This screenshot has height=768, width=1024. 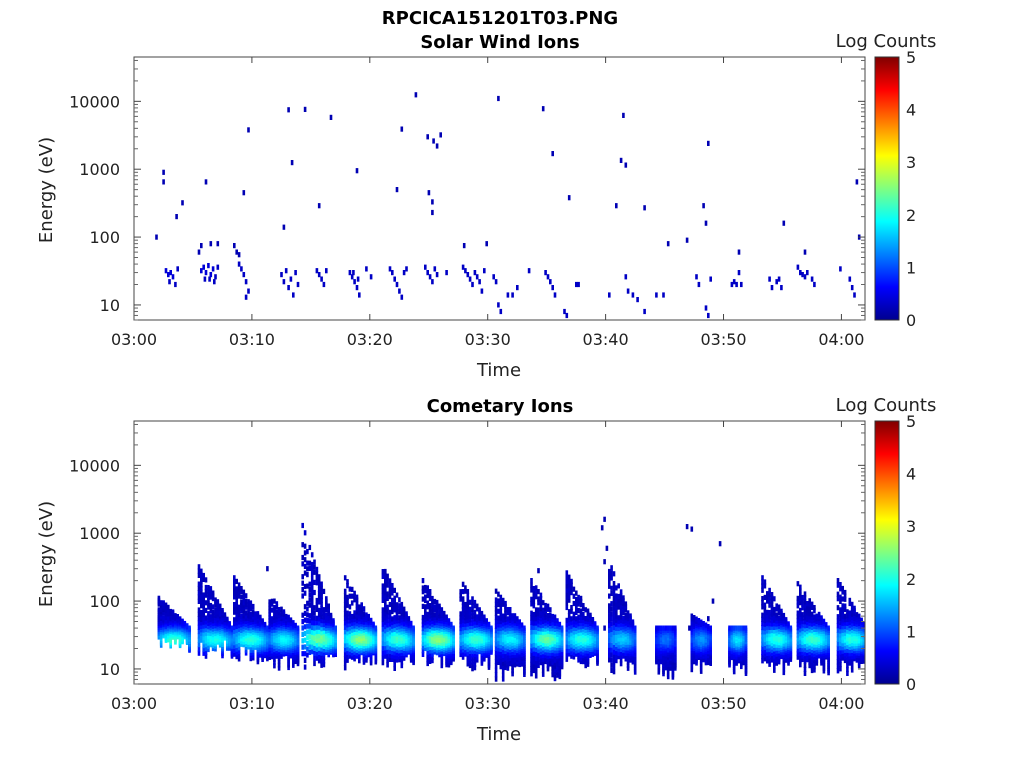 I want to click on colorbar-tick-label: 0, so click(x=911, y=320).